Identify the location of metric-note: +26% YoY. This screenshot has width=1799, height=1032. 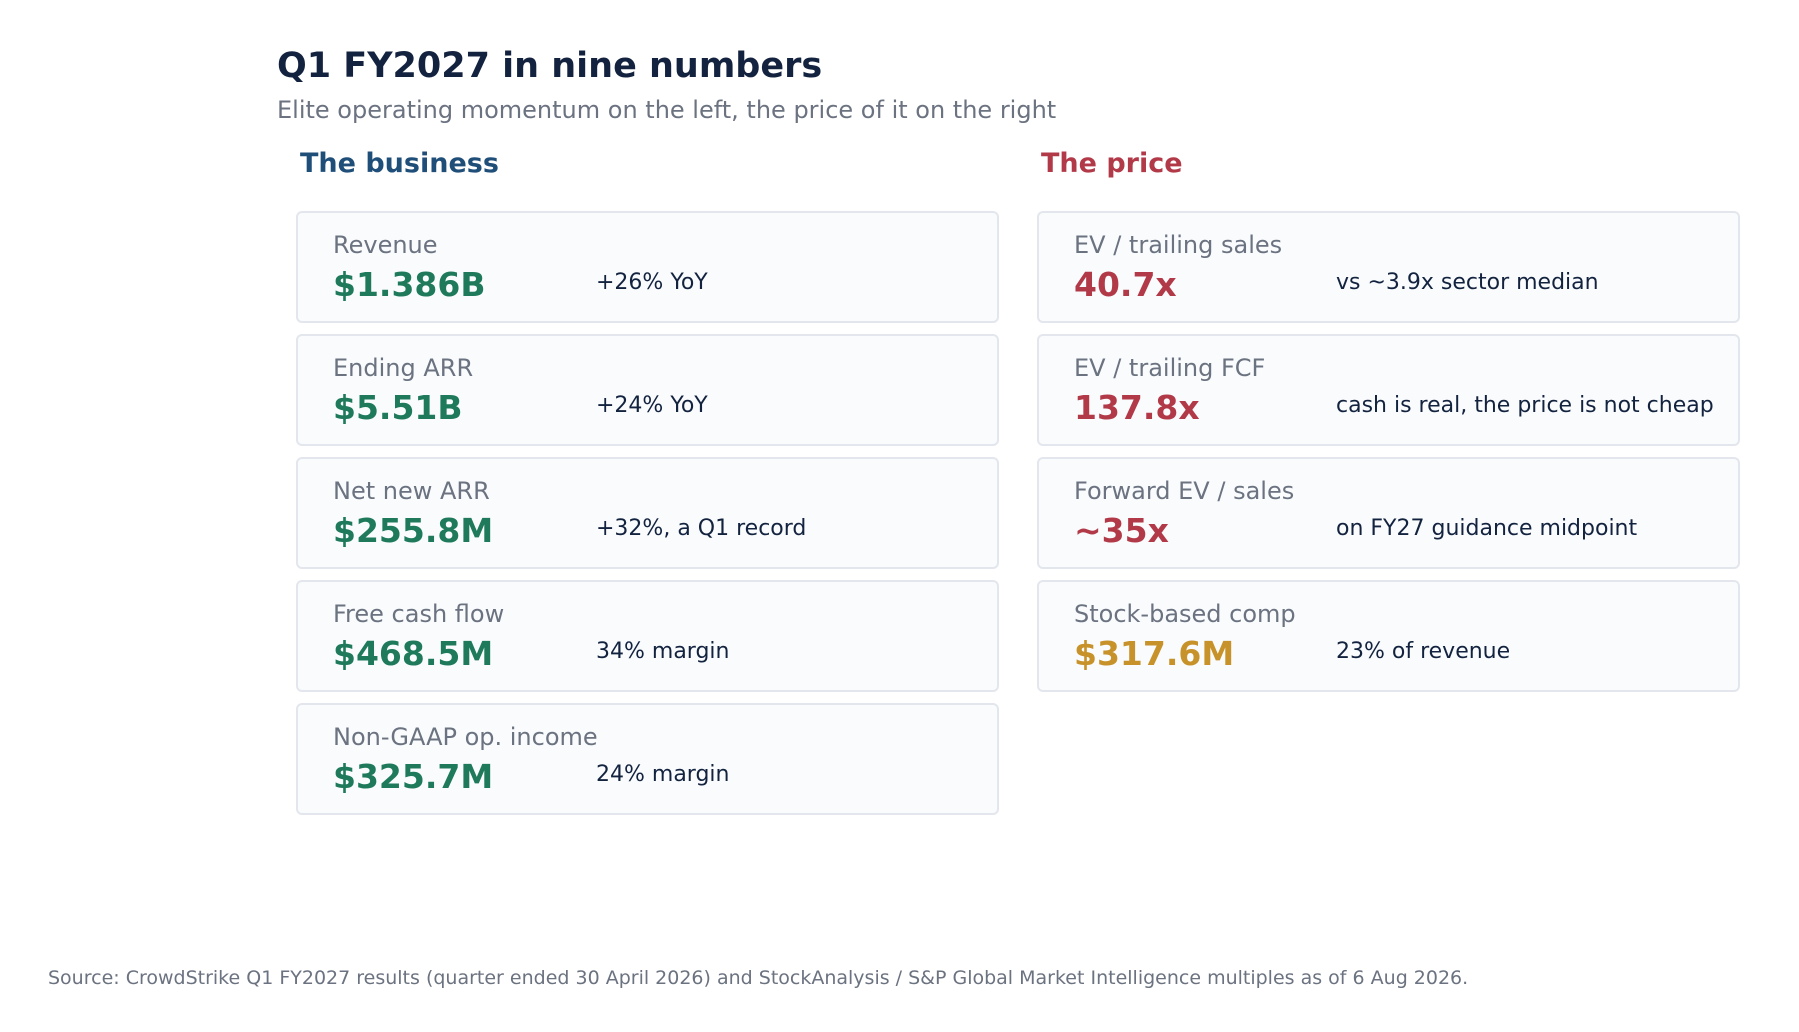
(652, 282).